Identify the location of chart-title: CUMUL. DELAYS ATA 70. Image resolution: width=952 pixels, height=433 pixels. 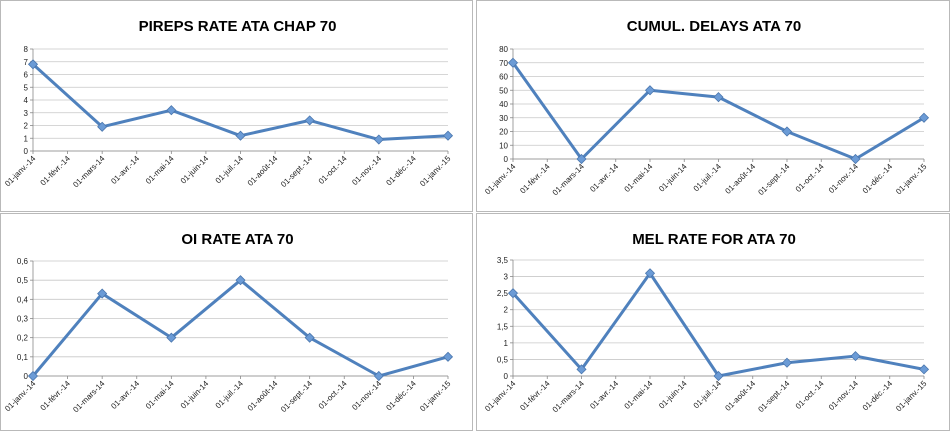
(714, 26).